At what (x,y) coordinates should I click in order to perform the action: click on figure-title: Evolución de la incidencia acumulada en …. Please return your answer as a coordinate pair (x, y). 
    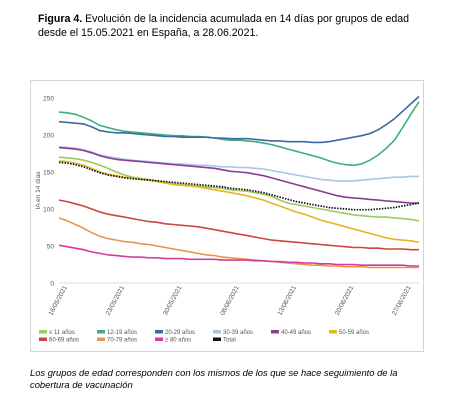
    Looking at the image, I should click on (224, 26).